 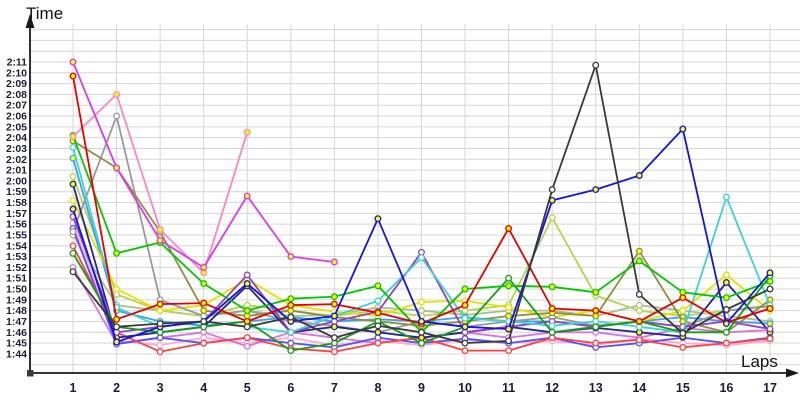 I want to click on y-tick-label: 2:06, so click(x=16, y=117).